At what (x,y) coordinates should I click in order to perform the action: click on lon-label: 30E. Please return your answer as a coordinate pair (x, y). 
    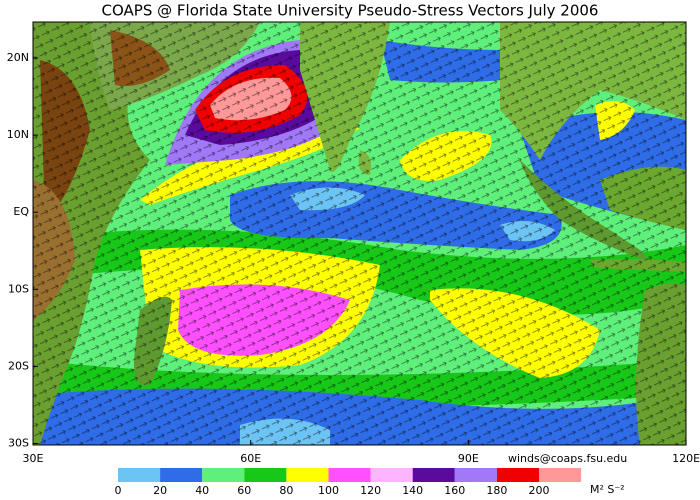
    Looking at the image, I should click on (33, 458).